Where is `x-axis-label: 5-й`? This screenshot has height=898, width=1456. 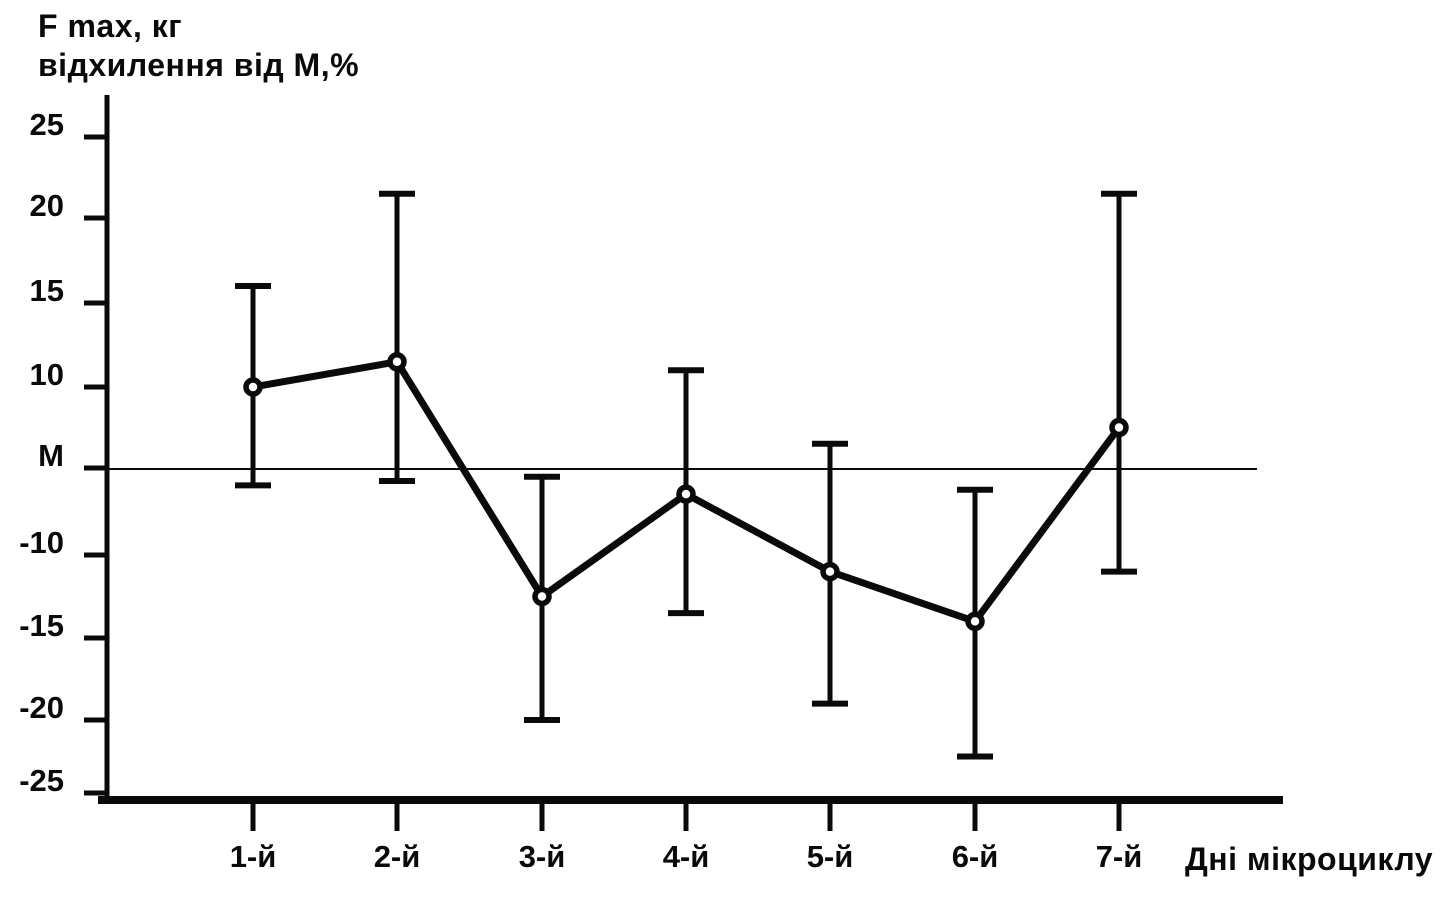
x-axis-label: 5-й is located at coordinates (830, 856).